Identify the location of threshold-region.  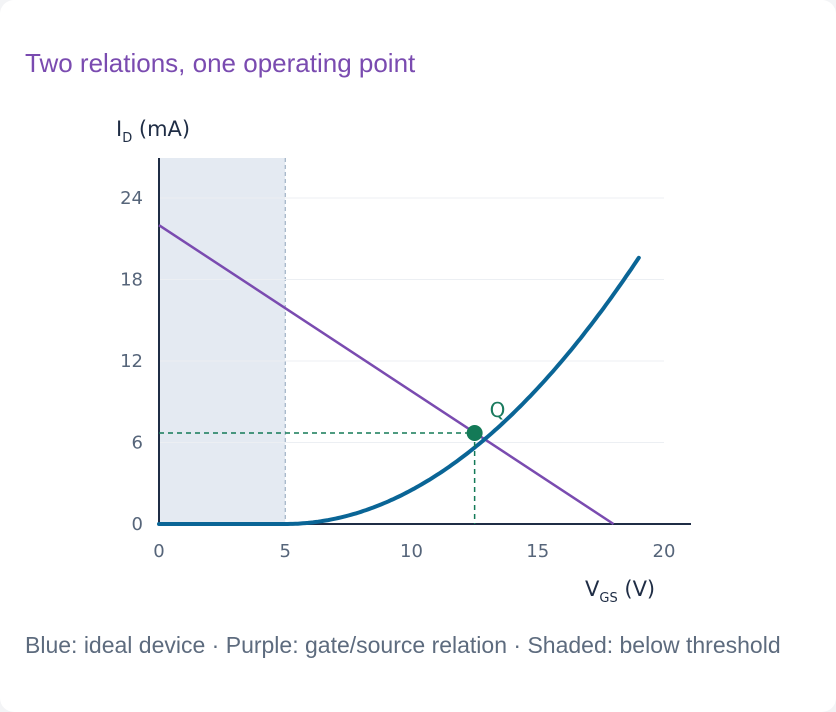
(222, 341).